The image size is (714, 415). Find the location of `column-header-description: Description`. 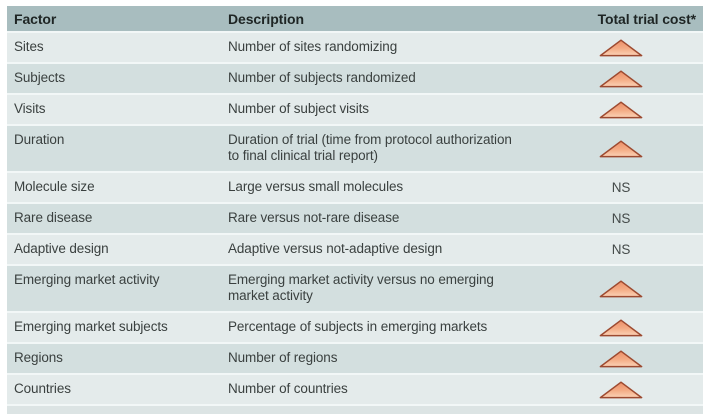

column-header-description: Description is located at coordinates (266, 18).